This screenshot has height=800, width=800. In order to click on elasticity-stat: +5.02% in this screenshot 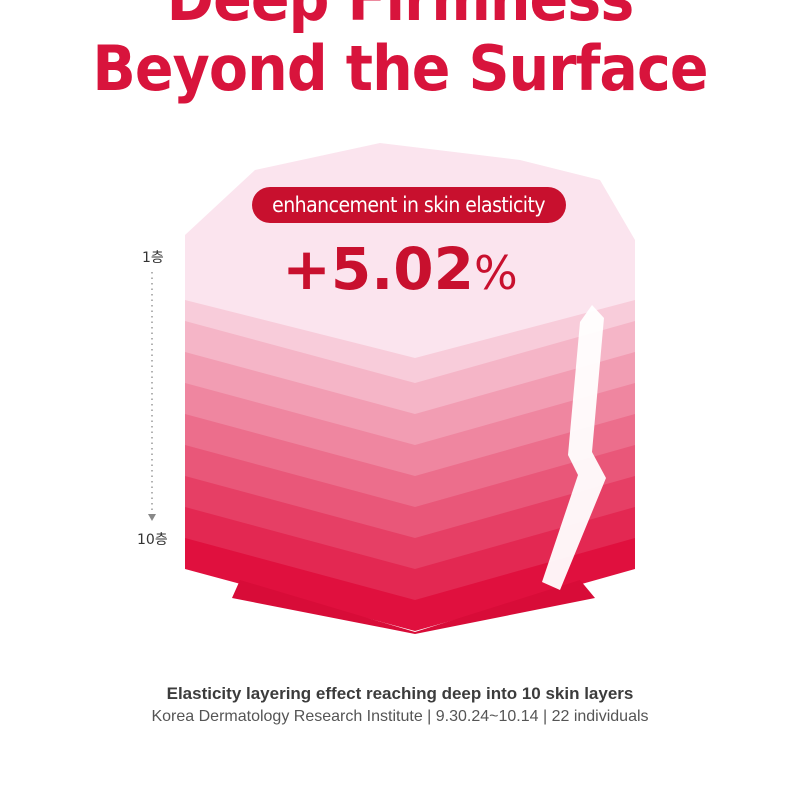, I will do `click(400, 269)`.